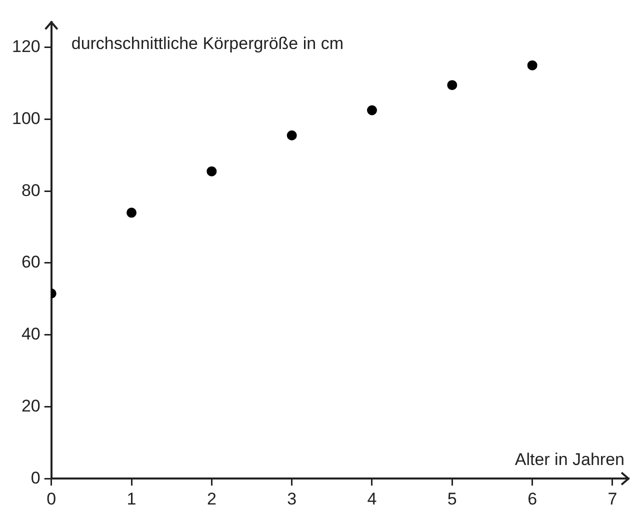  What do you see at coordinates (569, 459) in the screenshot?
I see `x-axis-title: Alter in Jahren` at bounding box center [569, 459].